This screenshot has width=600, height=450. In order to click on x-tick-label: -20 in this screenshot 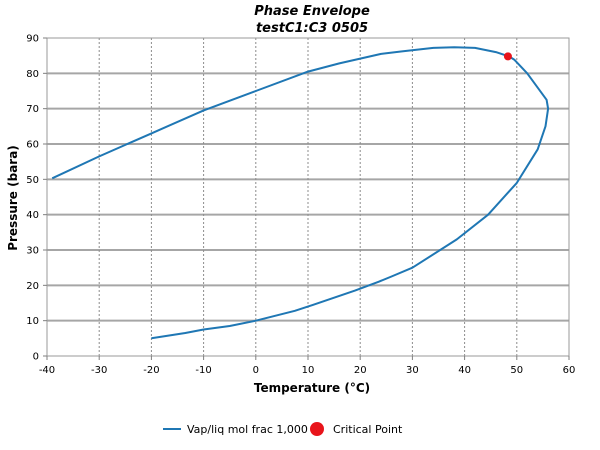, I will do `click(151, 370)`.